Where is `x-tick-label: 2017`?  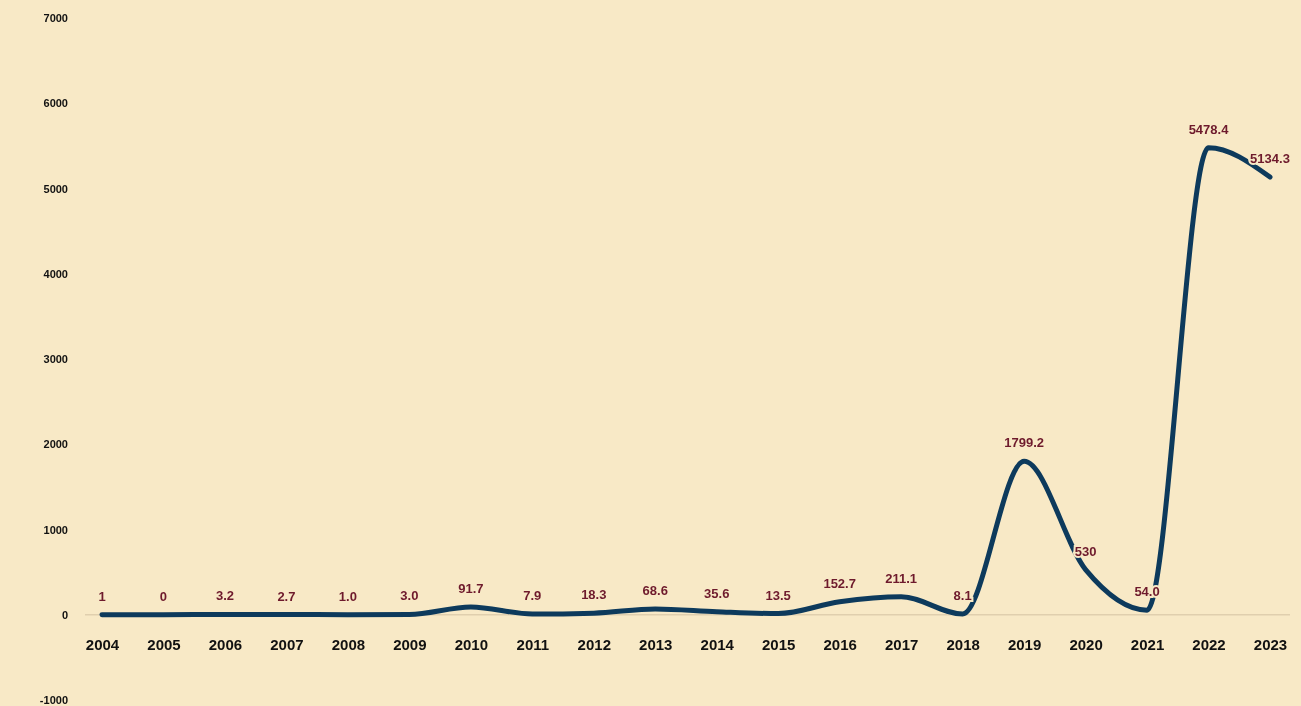 x-tick-label: 2017 is located at coordinates (901, 645).